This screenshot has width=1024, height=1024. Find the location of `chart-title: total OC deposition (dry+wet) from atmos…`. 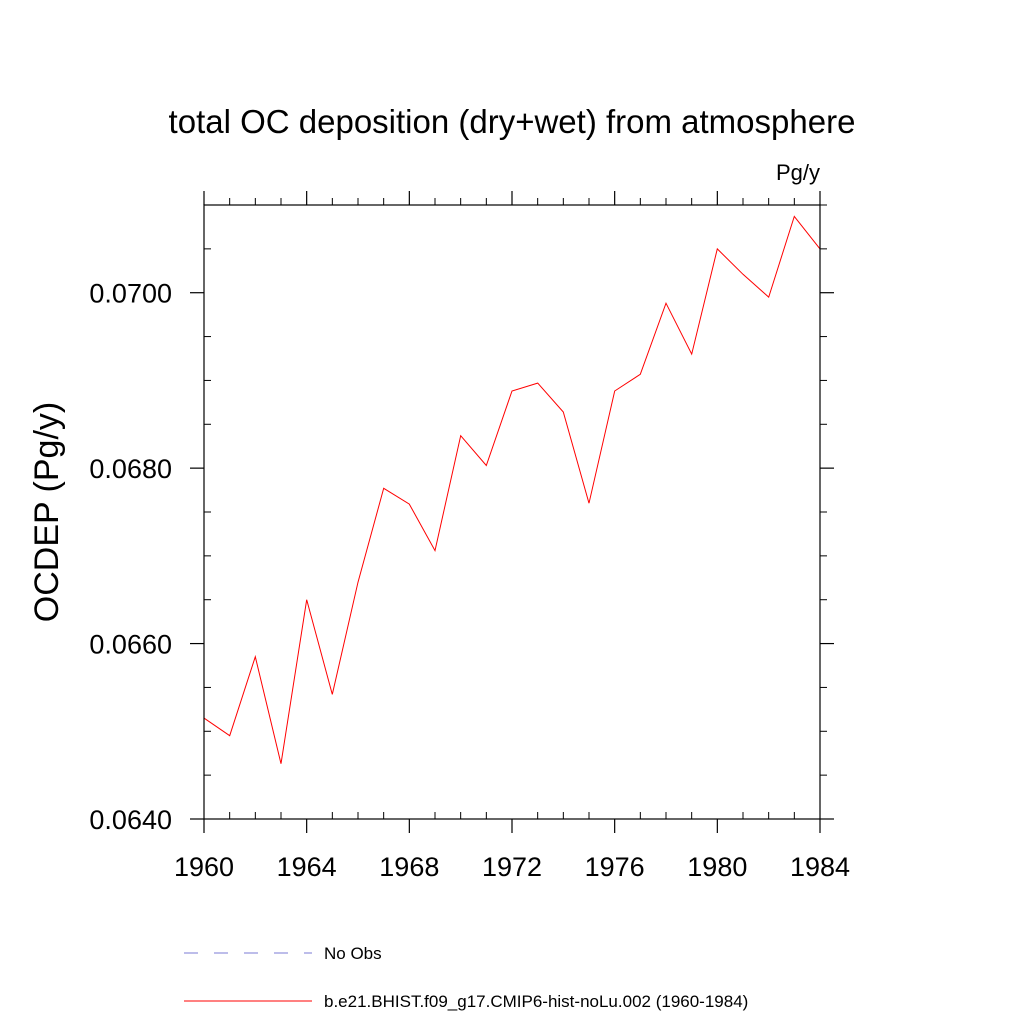

chart-title: total OC deposition (dry+wet) from atmos… is located at coordinates (512, 121).